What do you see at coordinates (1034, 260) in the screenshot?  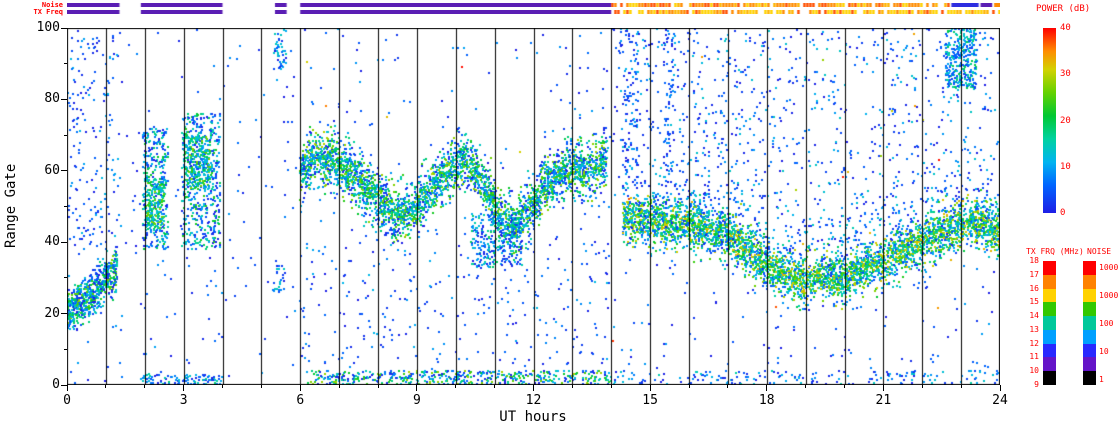 I see `txfrq-tick-label: 18` at bounding box center [1034, 260].